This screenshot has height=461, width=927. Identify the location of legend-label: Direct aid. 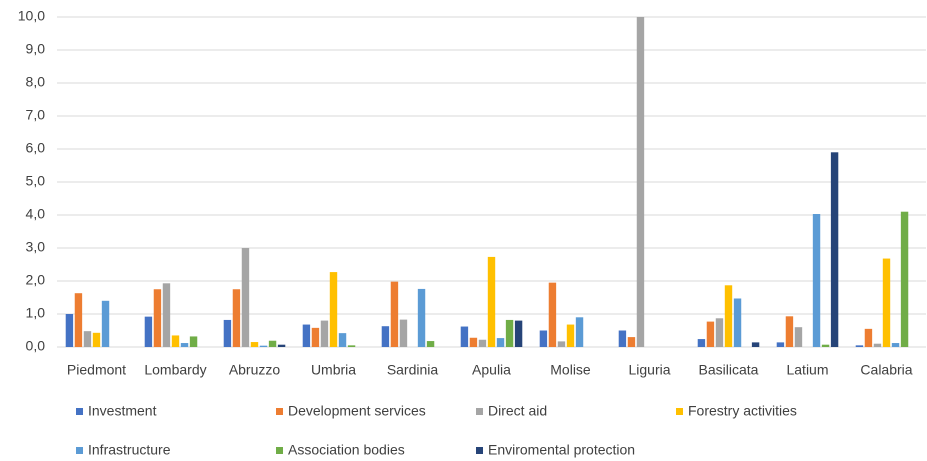
(517, 411).